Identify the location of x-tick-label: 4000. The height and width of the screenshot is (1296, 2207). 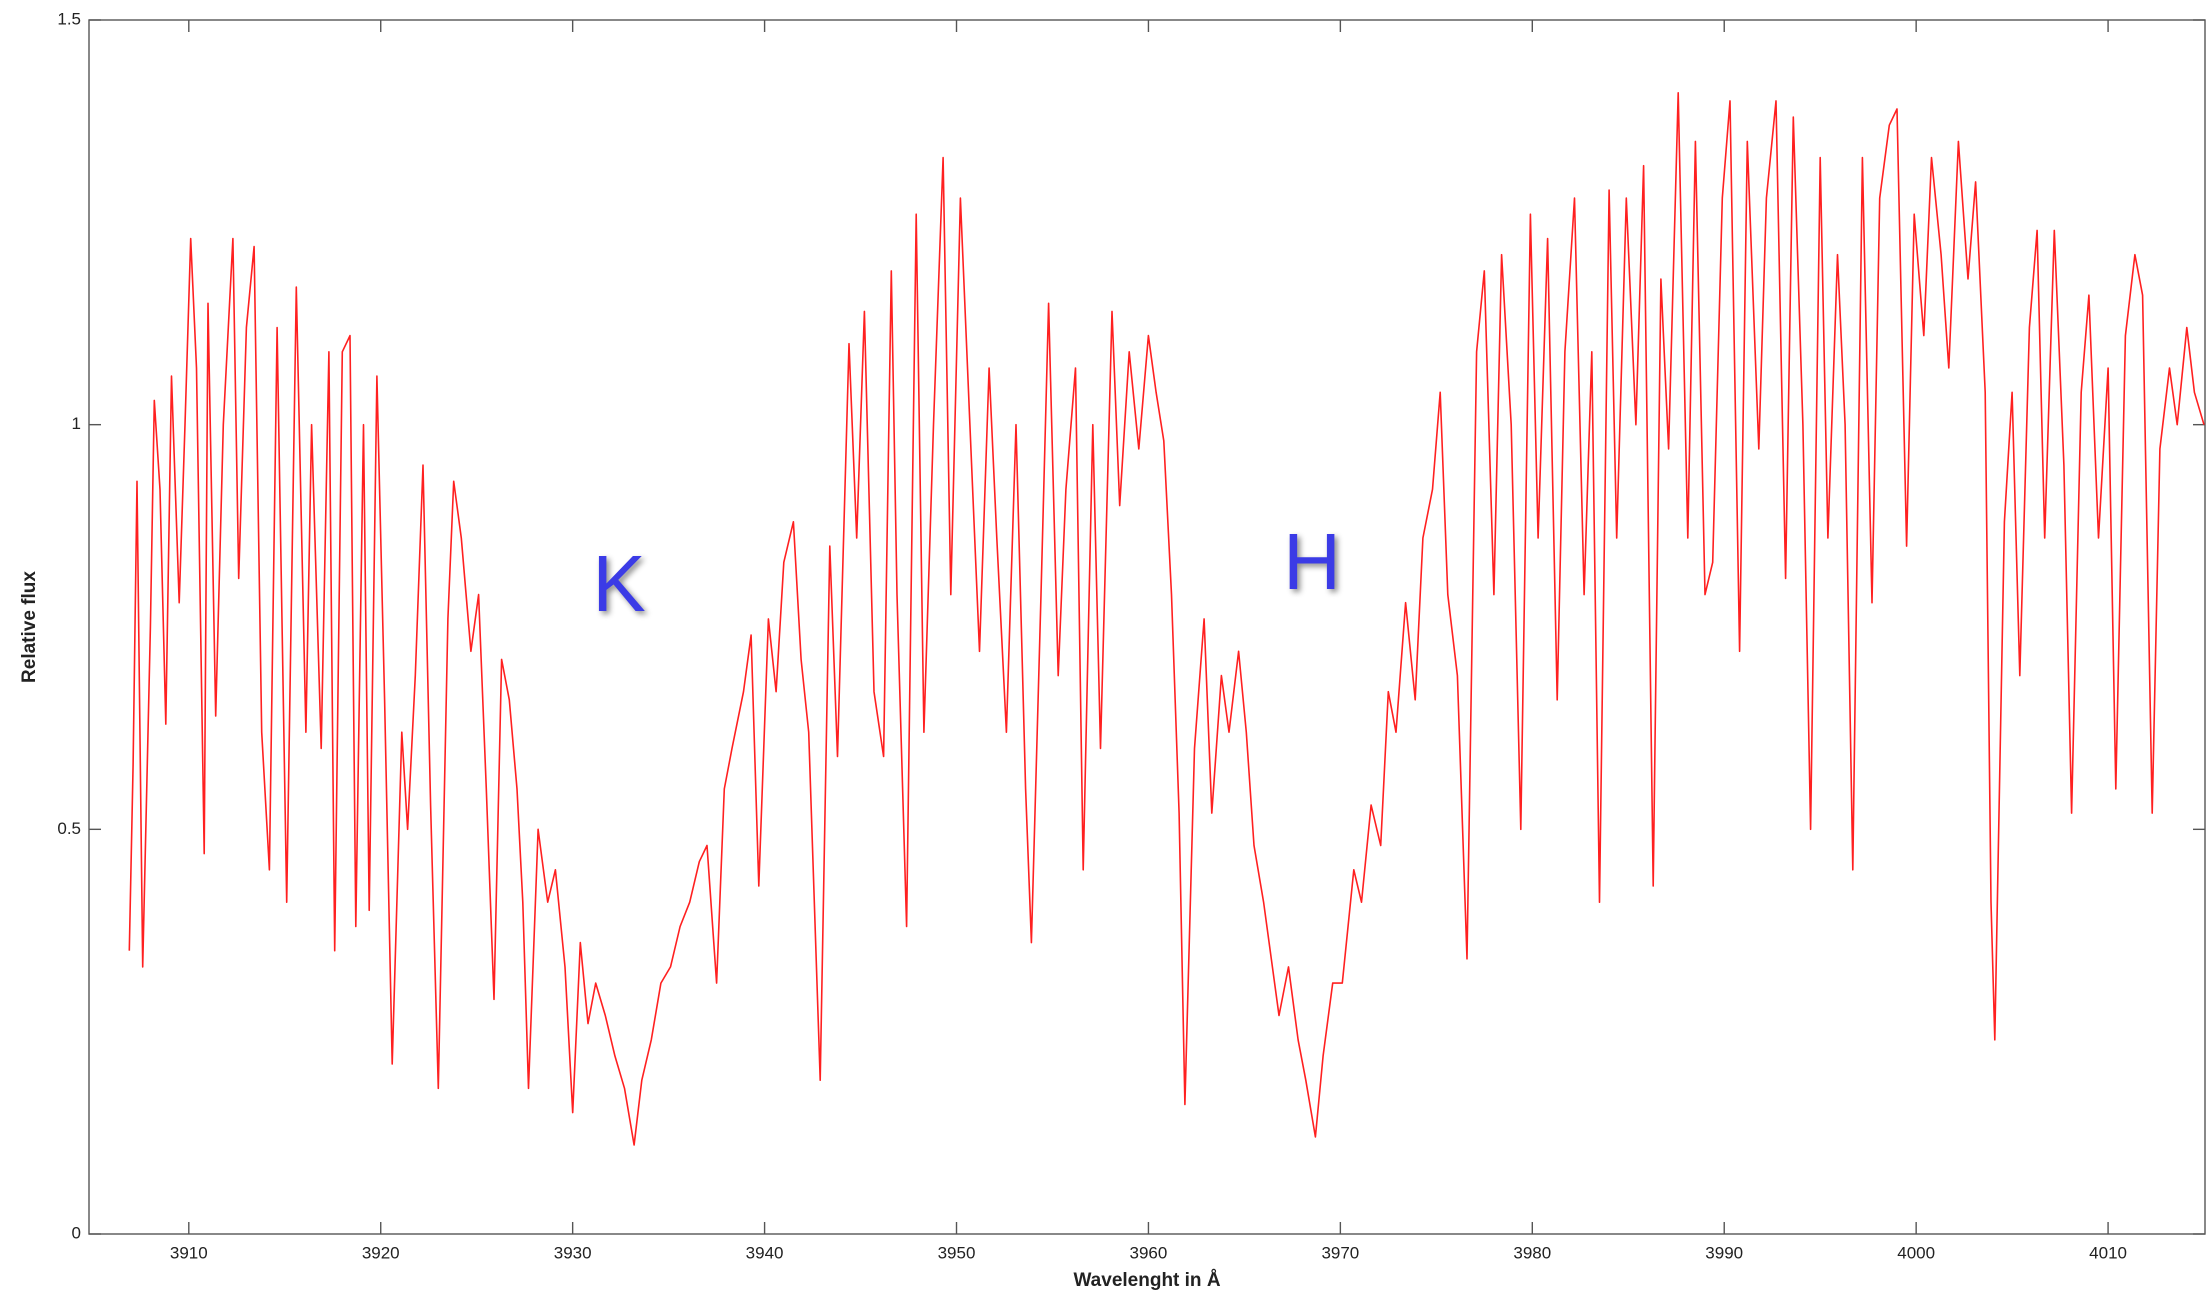
(1916, 1252).